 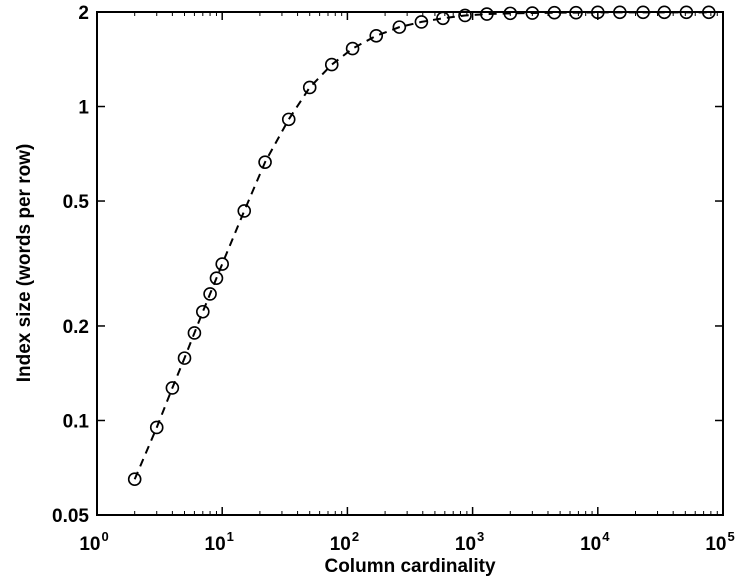 What do you see at coordinates (219, 542) in the screenshot?
I see `x-tick-label: 10¹` at bounding box center [219, 542].